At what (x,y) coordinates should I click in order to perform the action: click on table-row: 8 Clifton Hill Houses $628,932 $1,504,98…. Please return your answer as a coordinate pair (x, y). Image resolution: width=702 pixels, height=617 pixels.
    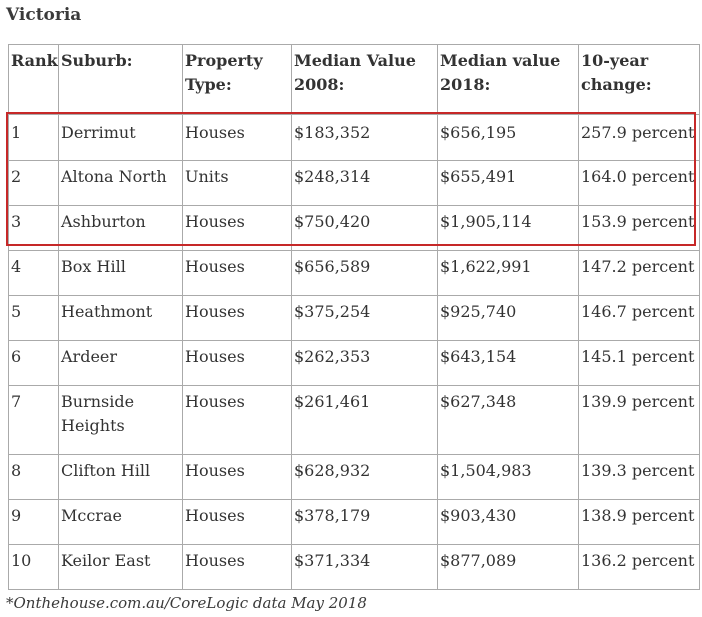
    Looking at the image, I should click on (354, 477).